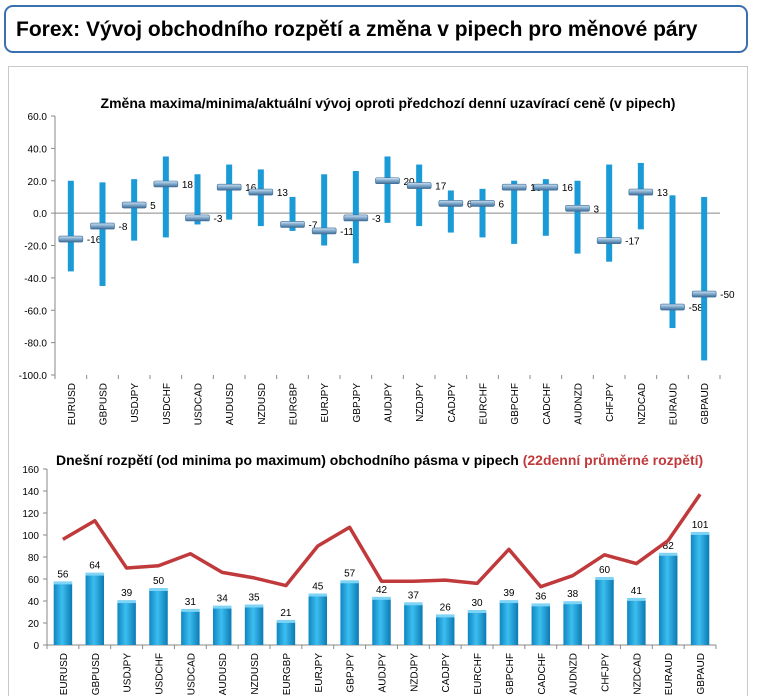  I want to click on range-bar-gbpaud, so click(704, 278).